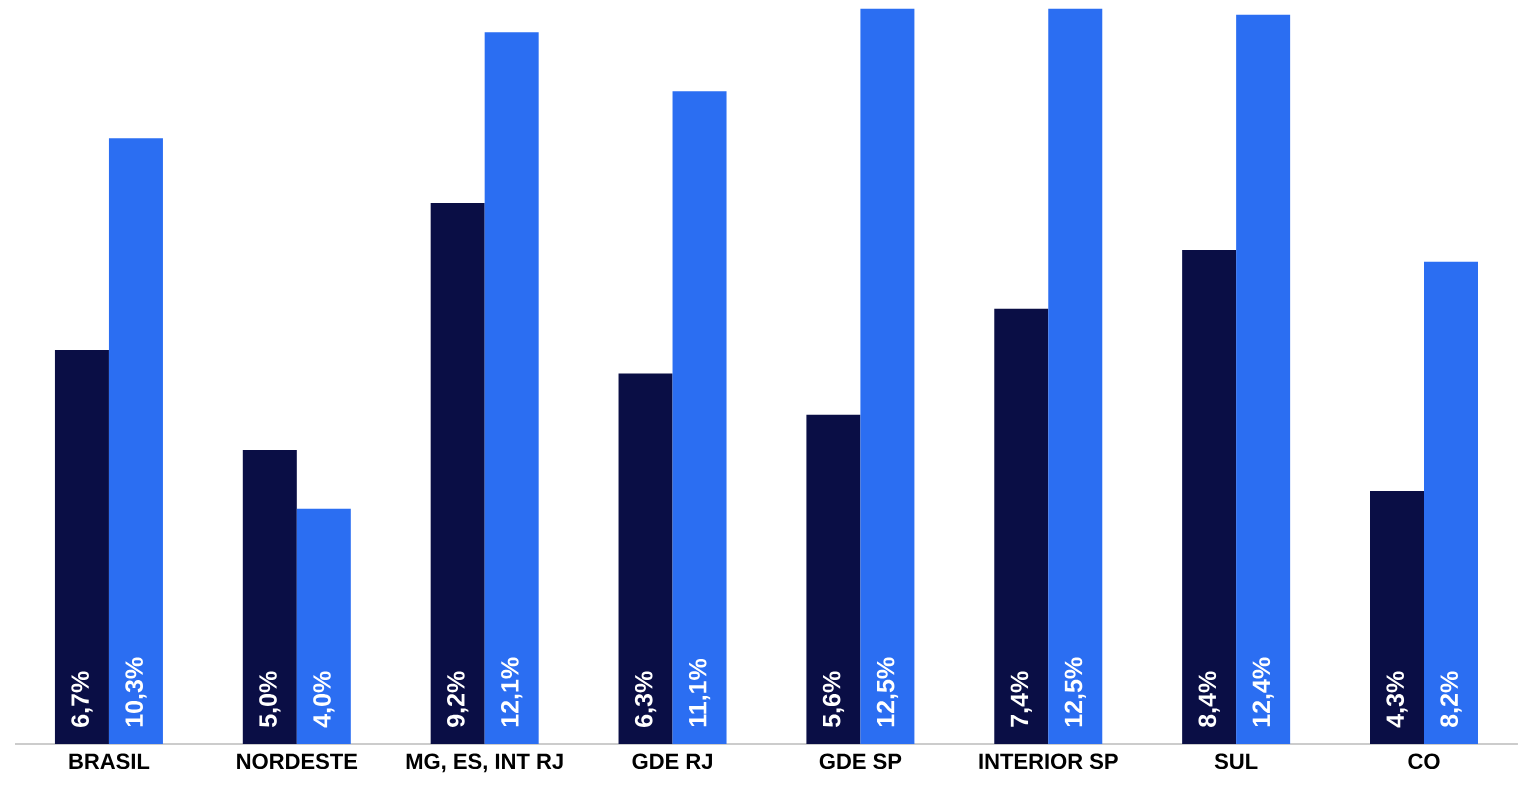 The image size is (1524, 789). I want to click on x-tick-label: GDE RJ, so click(672, 761).